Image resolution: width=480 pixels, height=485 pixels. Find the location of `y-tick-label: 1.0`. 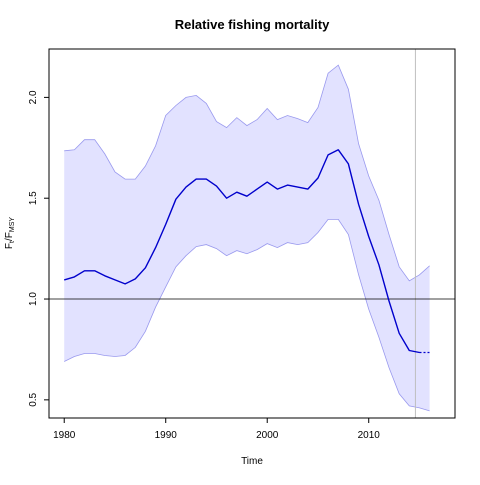

y-tick-label: 1.0 is located at coordinates (33, 299).